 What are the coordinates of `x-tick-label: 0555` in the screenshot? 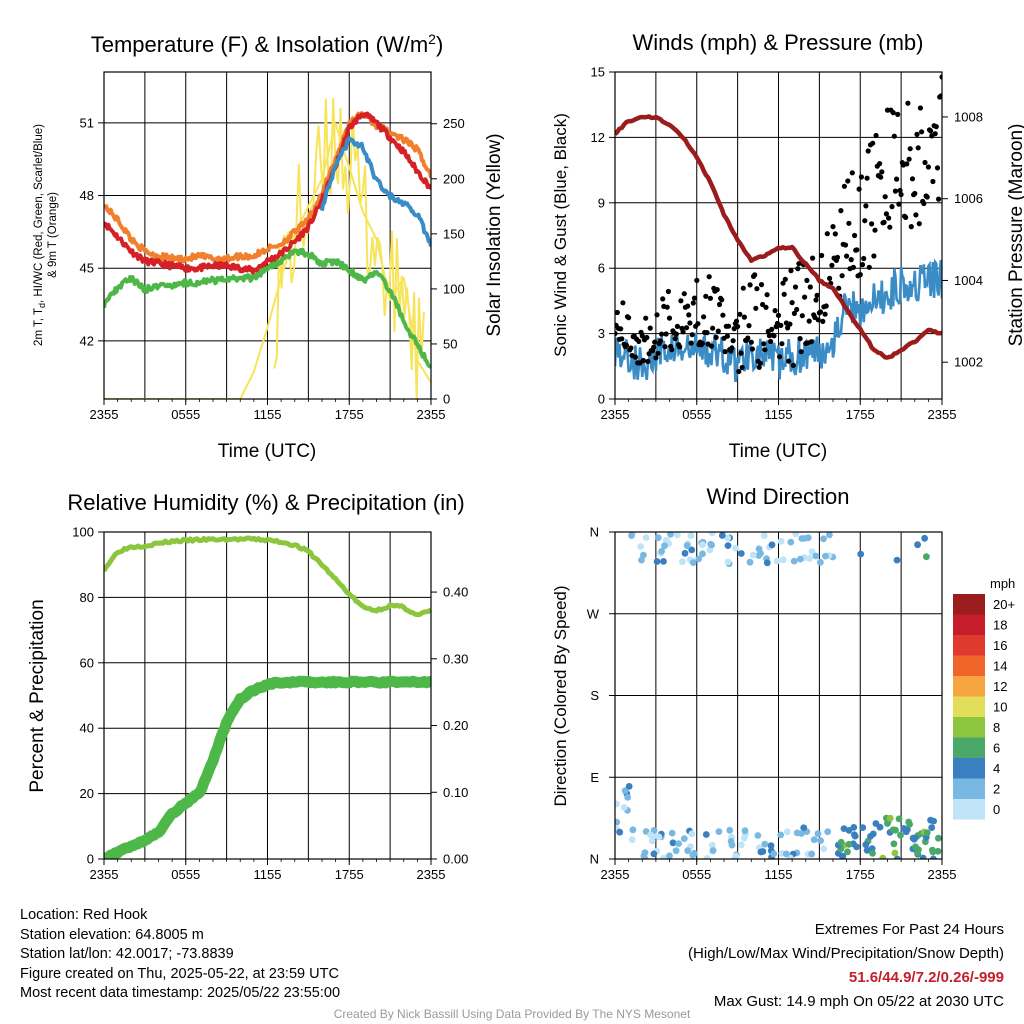 It's located at (696, 874).